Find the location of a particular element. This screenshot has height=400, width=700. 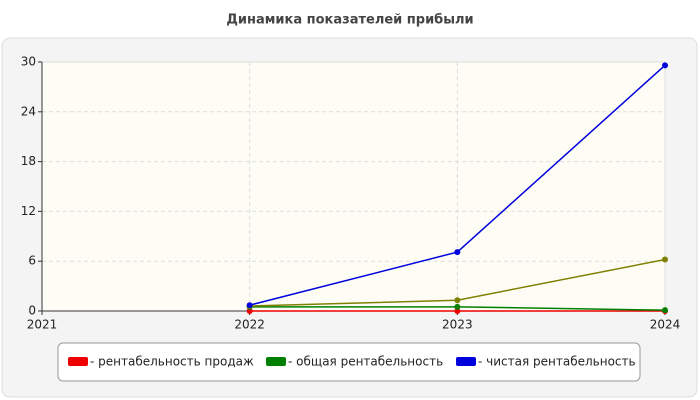

y-tick-label: 30 is located at coordinates (28, 62).